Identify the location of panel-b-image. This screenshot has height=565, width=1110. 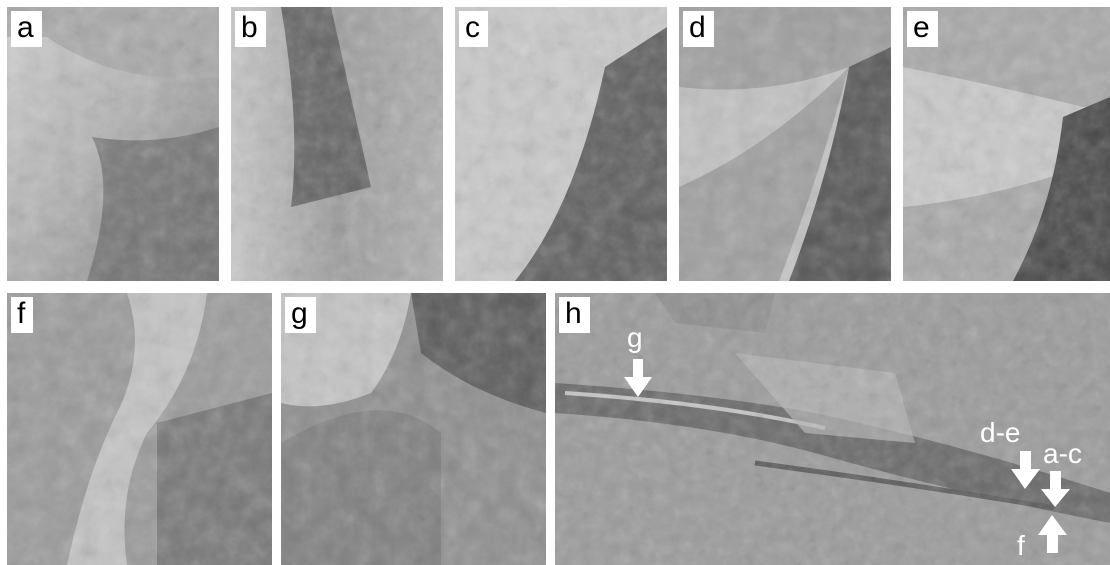
(337, 144).